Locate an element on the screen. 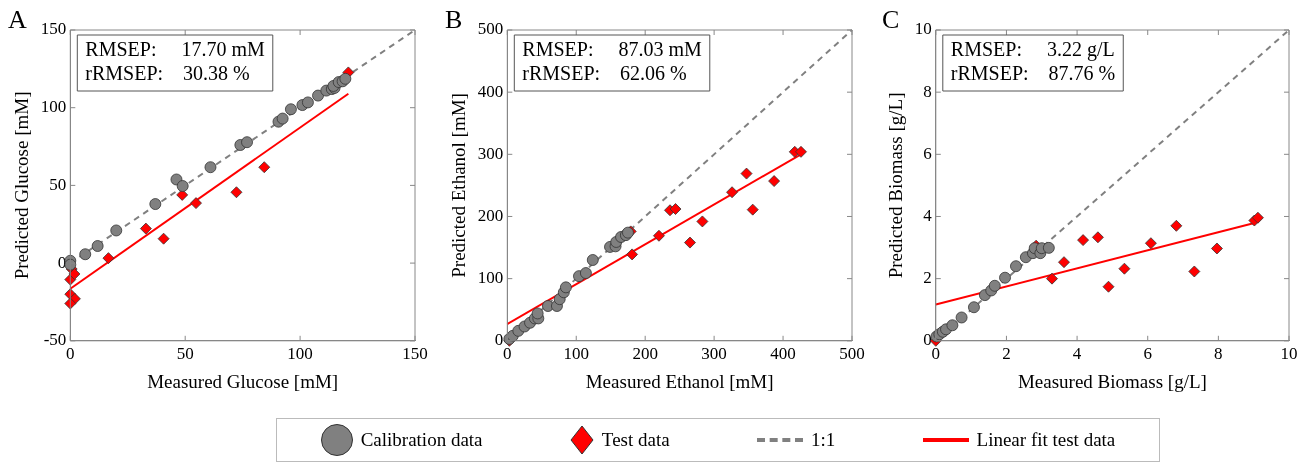 This screenshot has height=469, width=1311. x-tick-label: 4 is located at coordinates (1077, 354).